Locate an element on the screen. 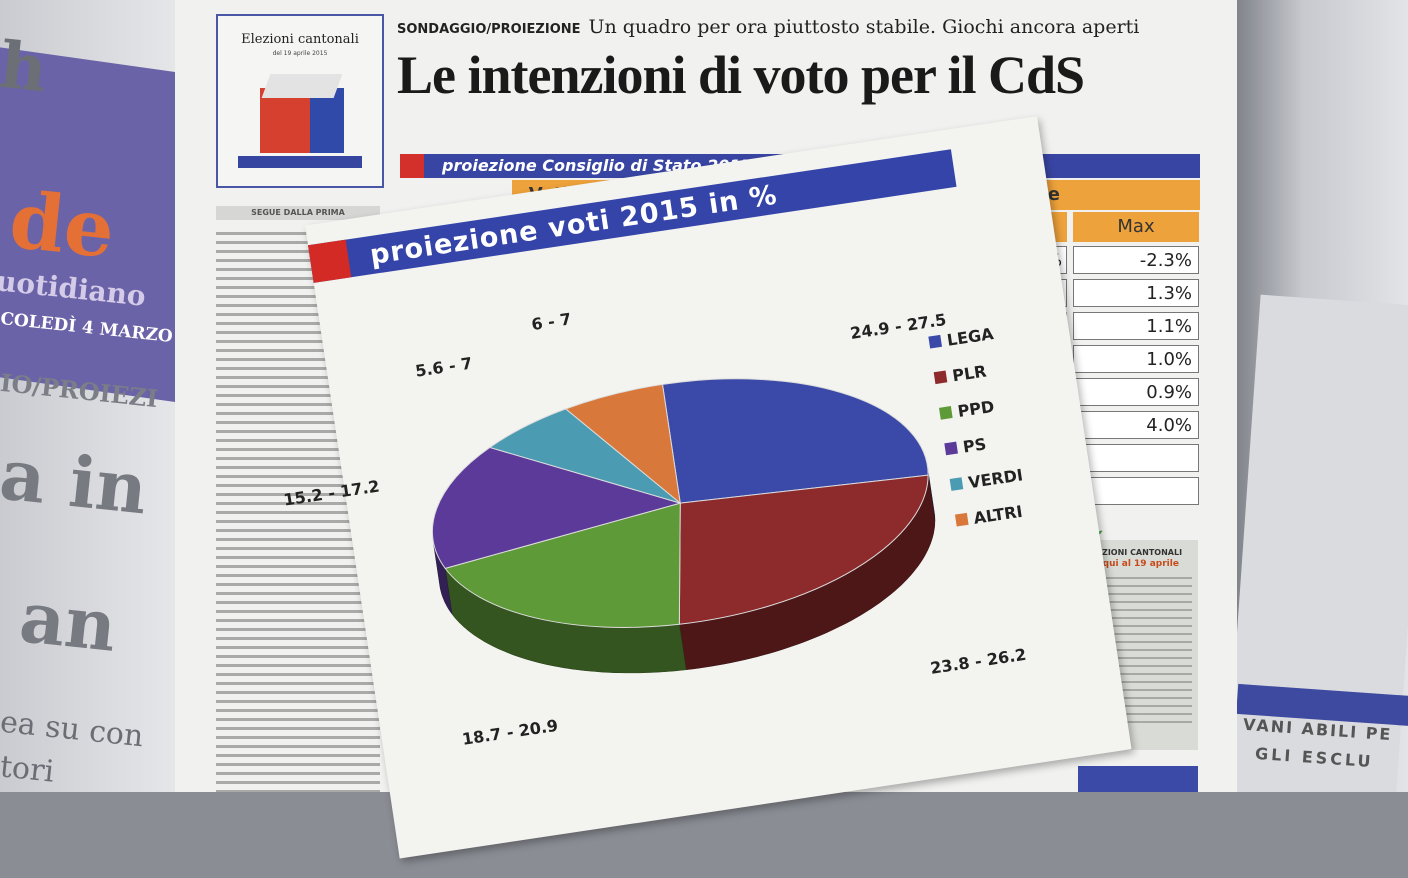  table-row-empty is located at coordinates (1101, 459).